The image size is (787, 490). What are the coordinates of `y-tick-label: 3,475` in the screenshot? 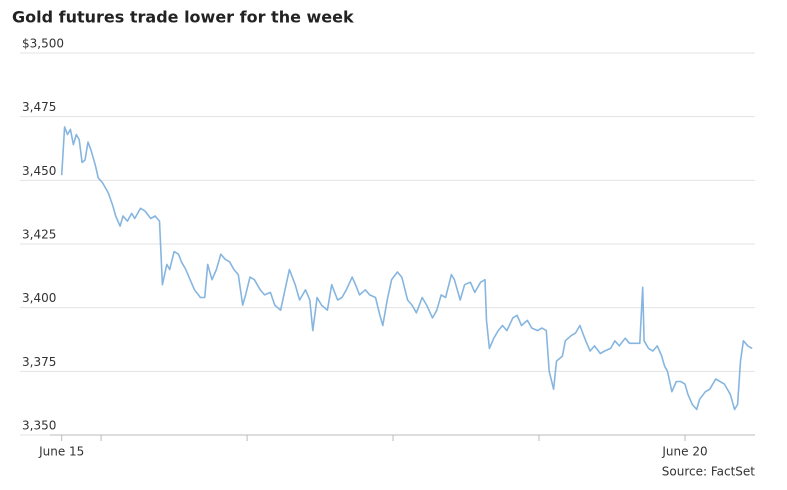 It's located at (39, 107).